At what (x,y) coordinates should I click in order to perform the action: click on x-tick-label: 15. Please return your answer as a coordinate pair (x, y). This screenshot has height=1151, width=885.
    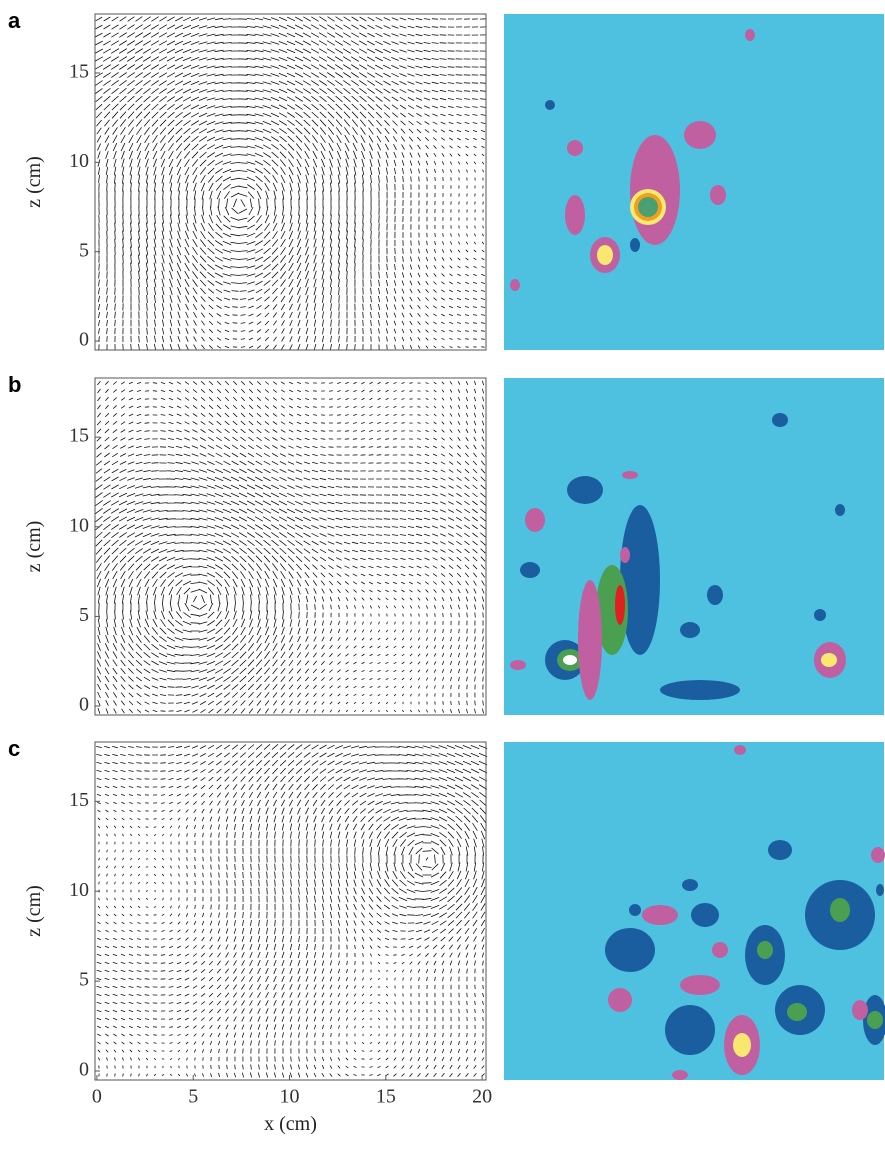
    Looking at the image, I should click on (386, 1097).